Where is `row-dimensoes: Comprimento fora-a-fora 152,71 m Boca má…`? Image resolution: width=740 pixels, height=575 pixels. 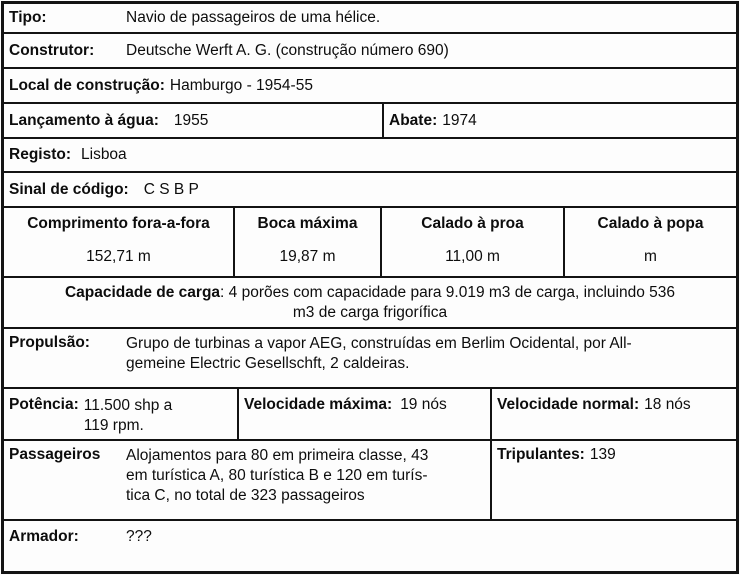 row-dimensoes: Comprimento fora-a-fora 152,71 m Boca má… is located at coordinates (370, 241).